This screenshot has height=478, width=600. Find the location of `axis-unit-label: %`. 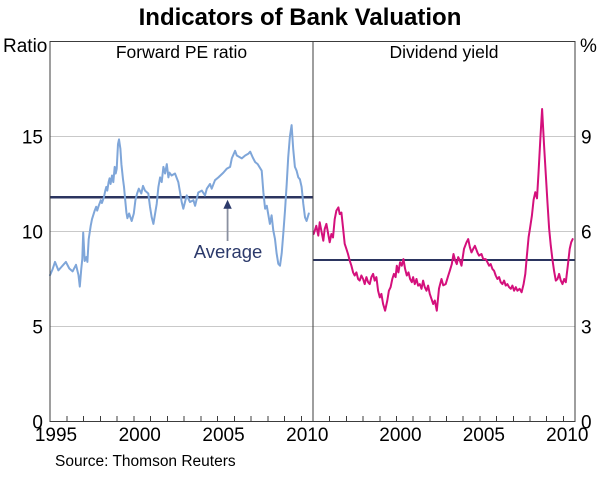

axis-unit-label: % is located at coordinates (588, 46).